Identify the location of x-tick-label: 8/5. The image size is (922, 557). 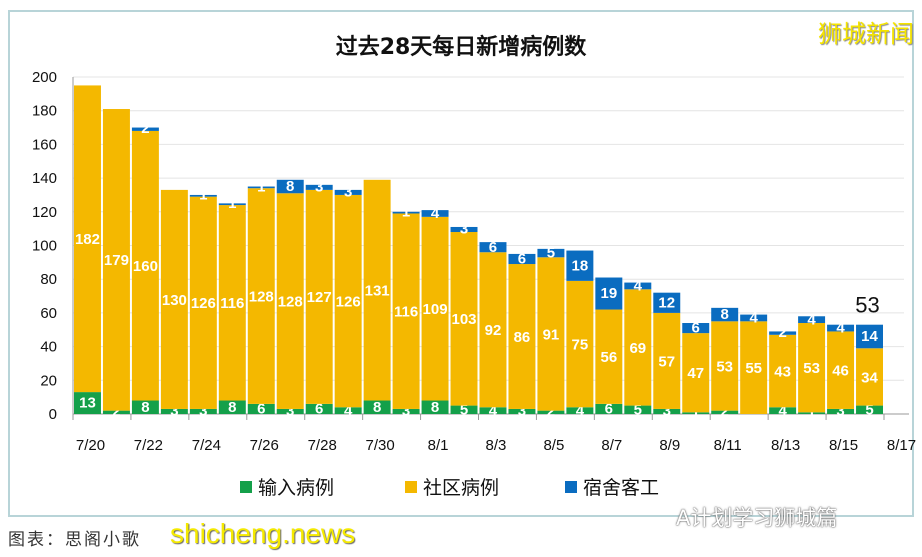
(553, 445).